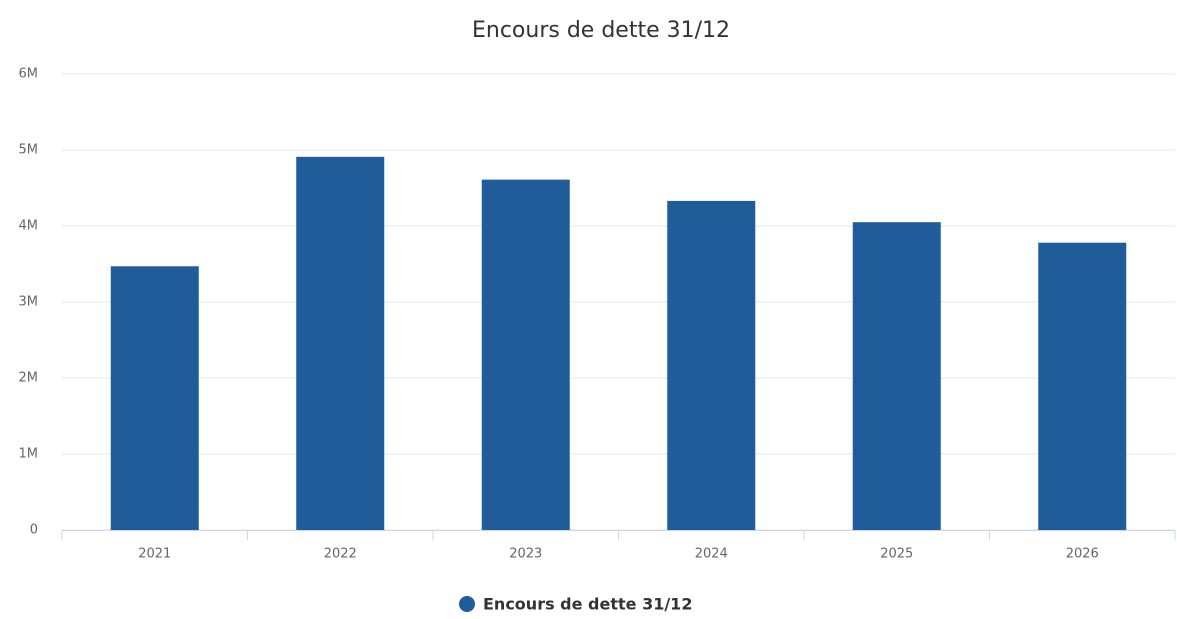 The height and width of the screenshot is (619, 1177). I want to click on x-tick-label: 2024, so click(711, 554).